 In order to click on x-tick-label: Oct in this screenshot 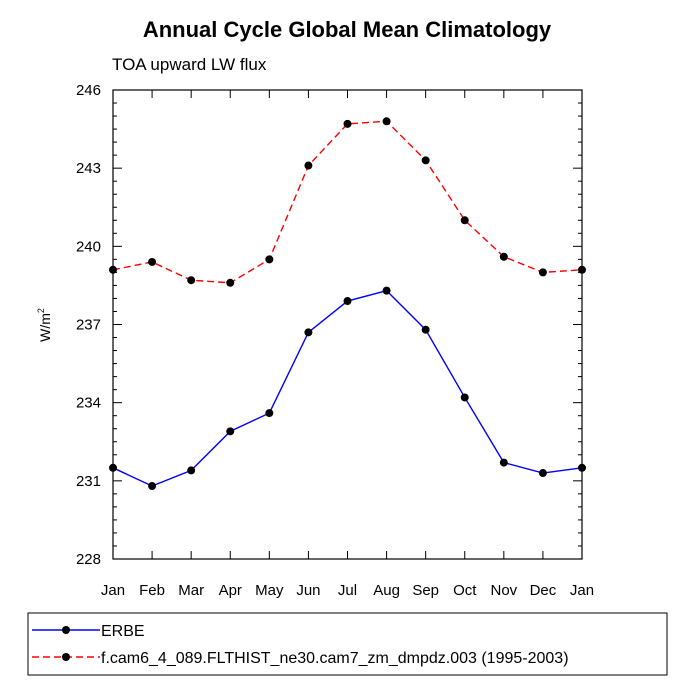, I will do `click(465, 590)`.